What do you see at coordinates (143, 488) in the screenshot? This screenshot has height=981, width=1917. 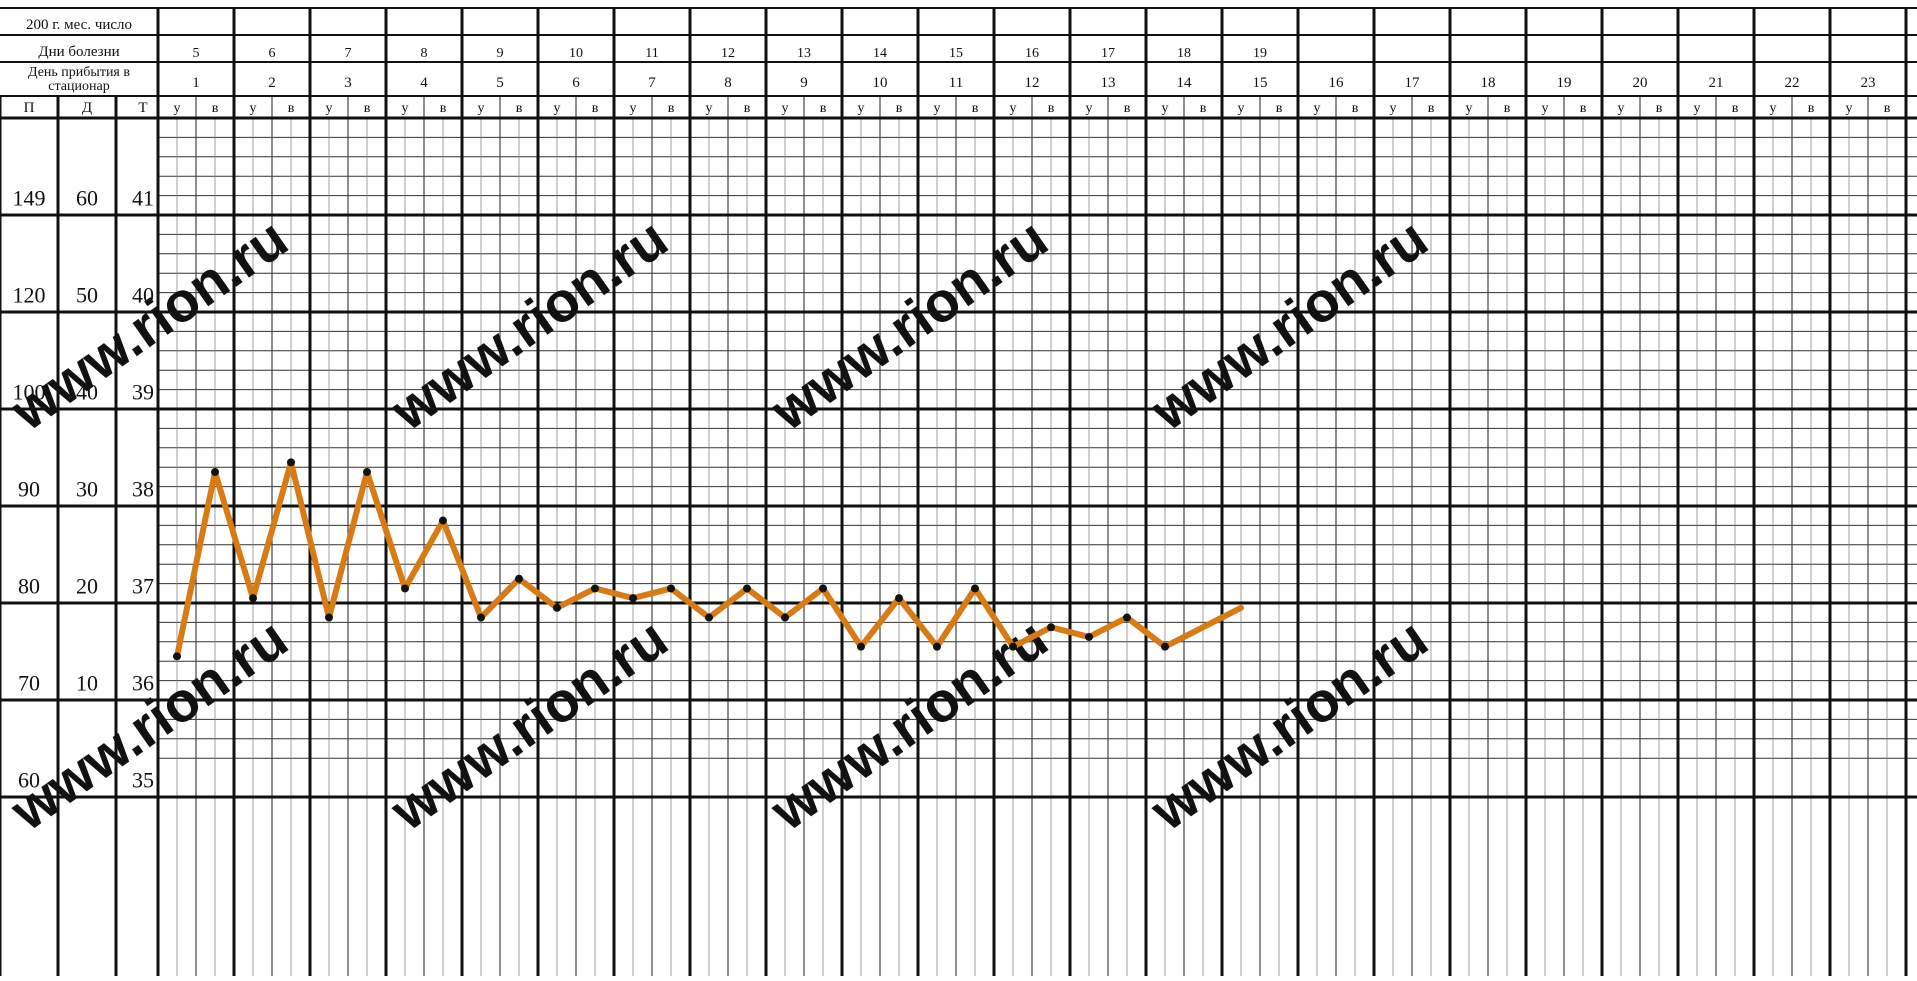 I see `temperature-scale-label: 38` at bounding box center [143, 488].